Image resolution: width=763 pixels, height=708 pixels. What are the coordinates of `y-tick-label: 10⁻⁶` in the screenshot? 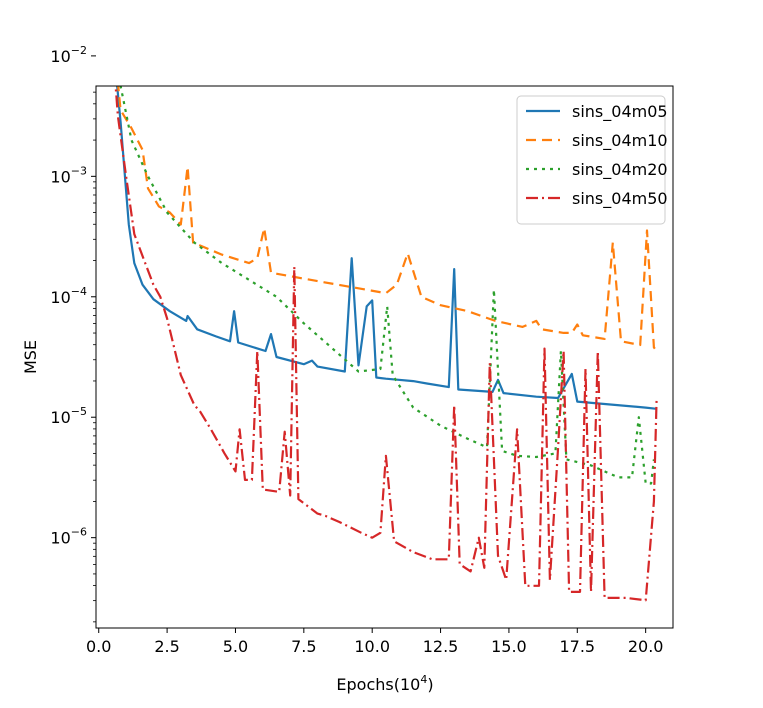 It's located at (68, 537).